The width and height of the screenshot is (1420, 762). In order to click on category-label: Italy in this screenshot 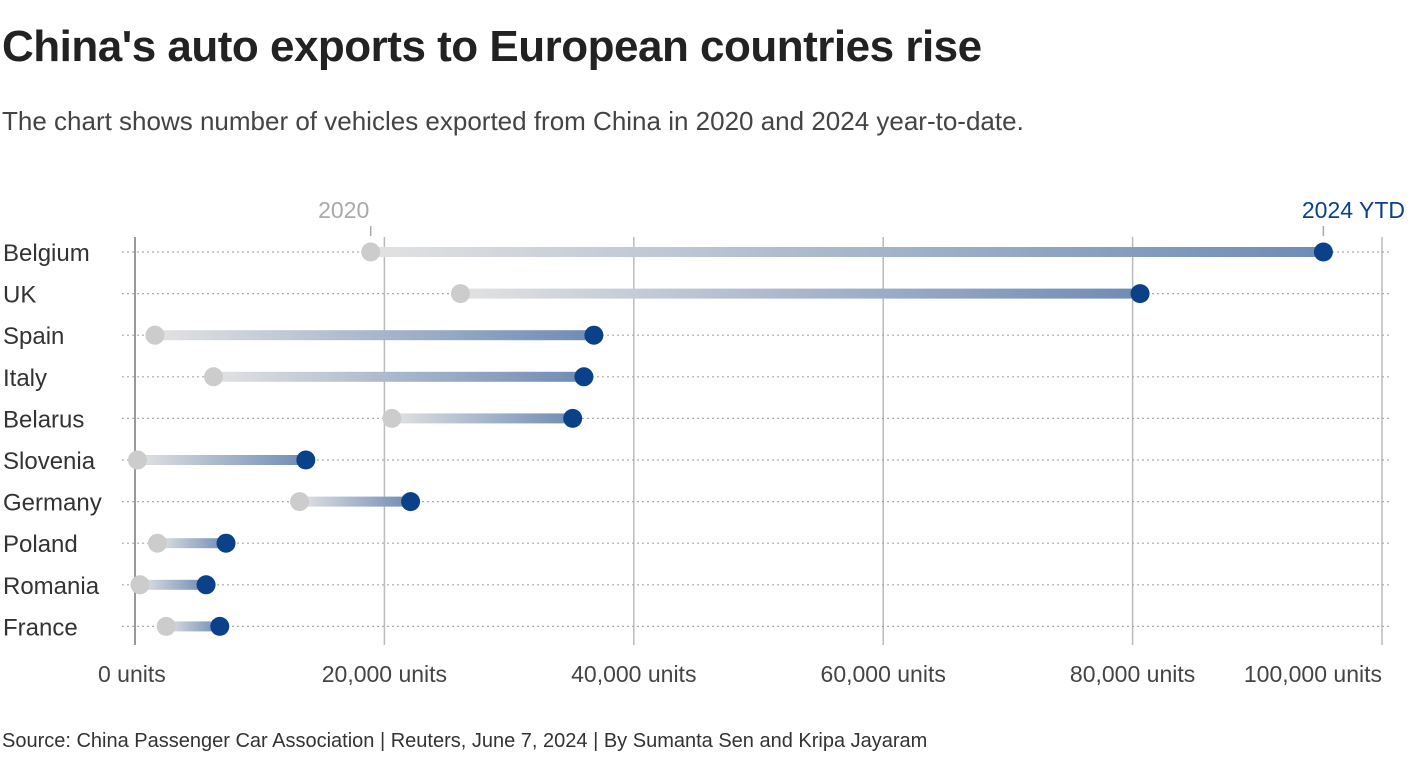, I will do `click(25, 378)`.